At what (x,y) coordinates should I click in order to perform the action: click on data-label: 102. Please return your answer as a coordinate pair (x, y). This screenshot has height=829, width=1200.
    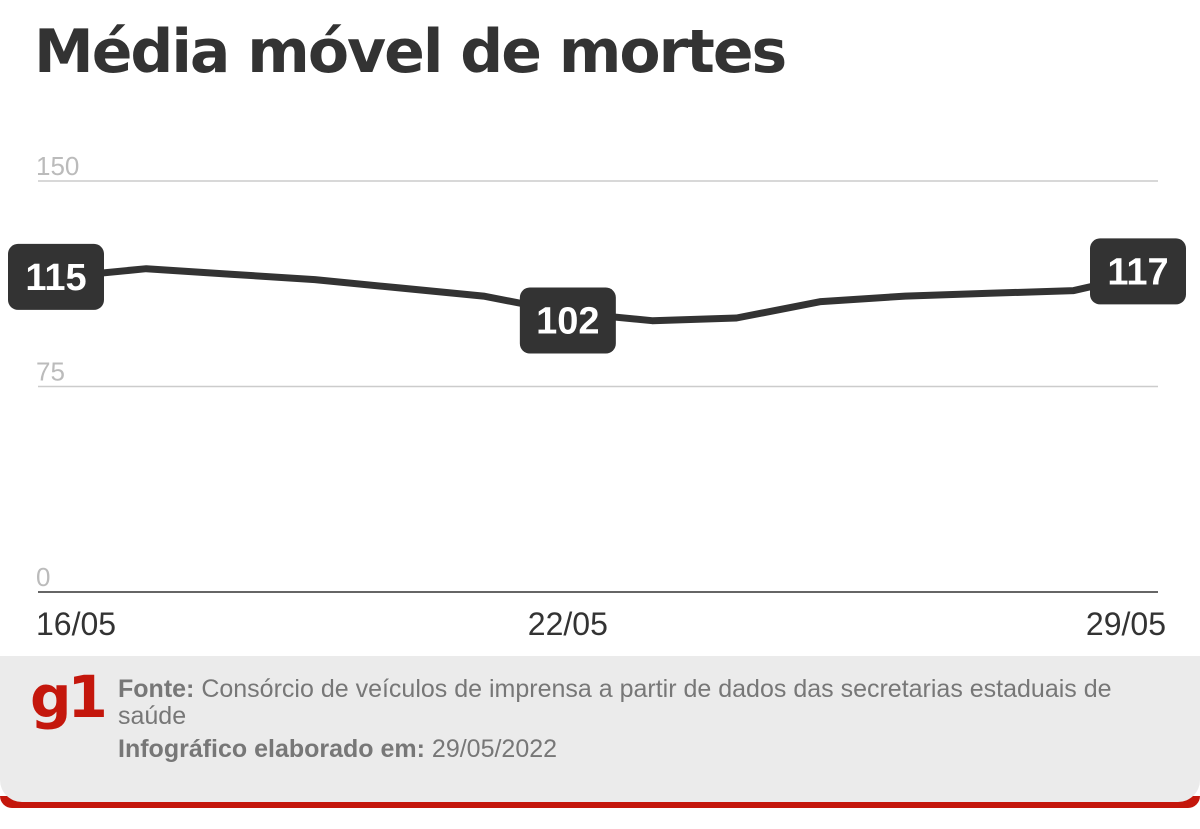
    Looking at the image, I should click on (567, 322).